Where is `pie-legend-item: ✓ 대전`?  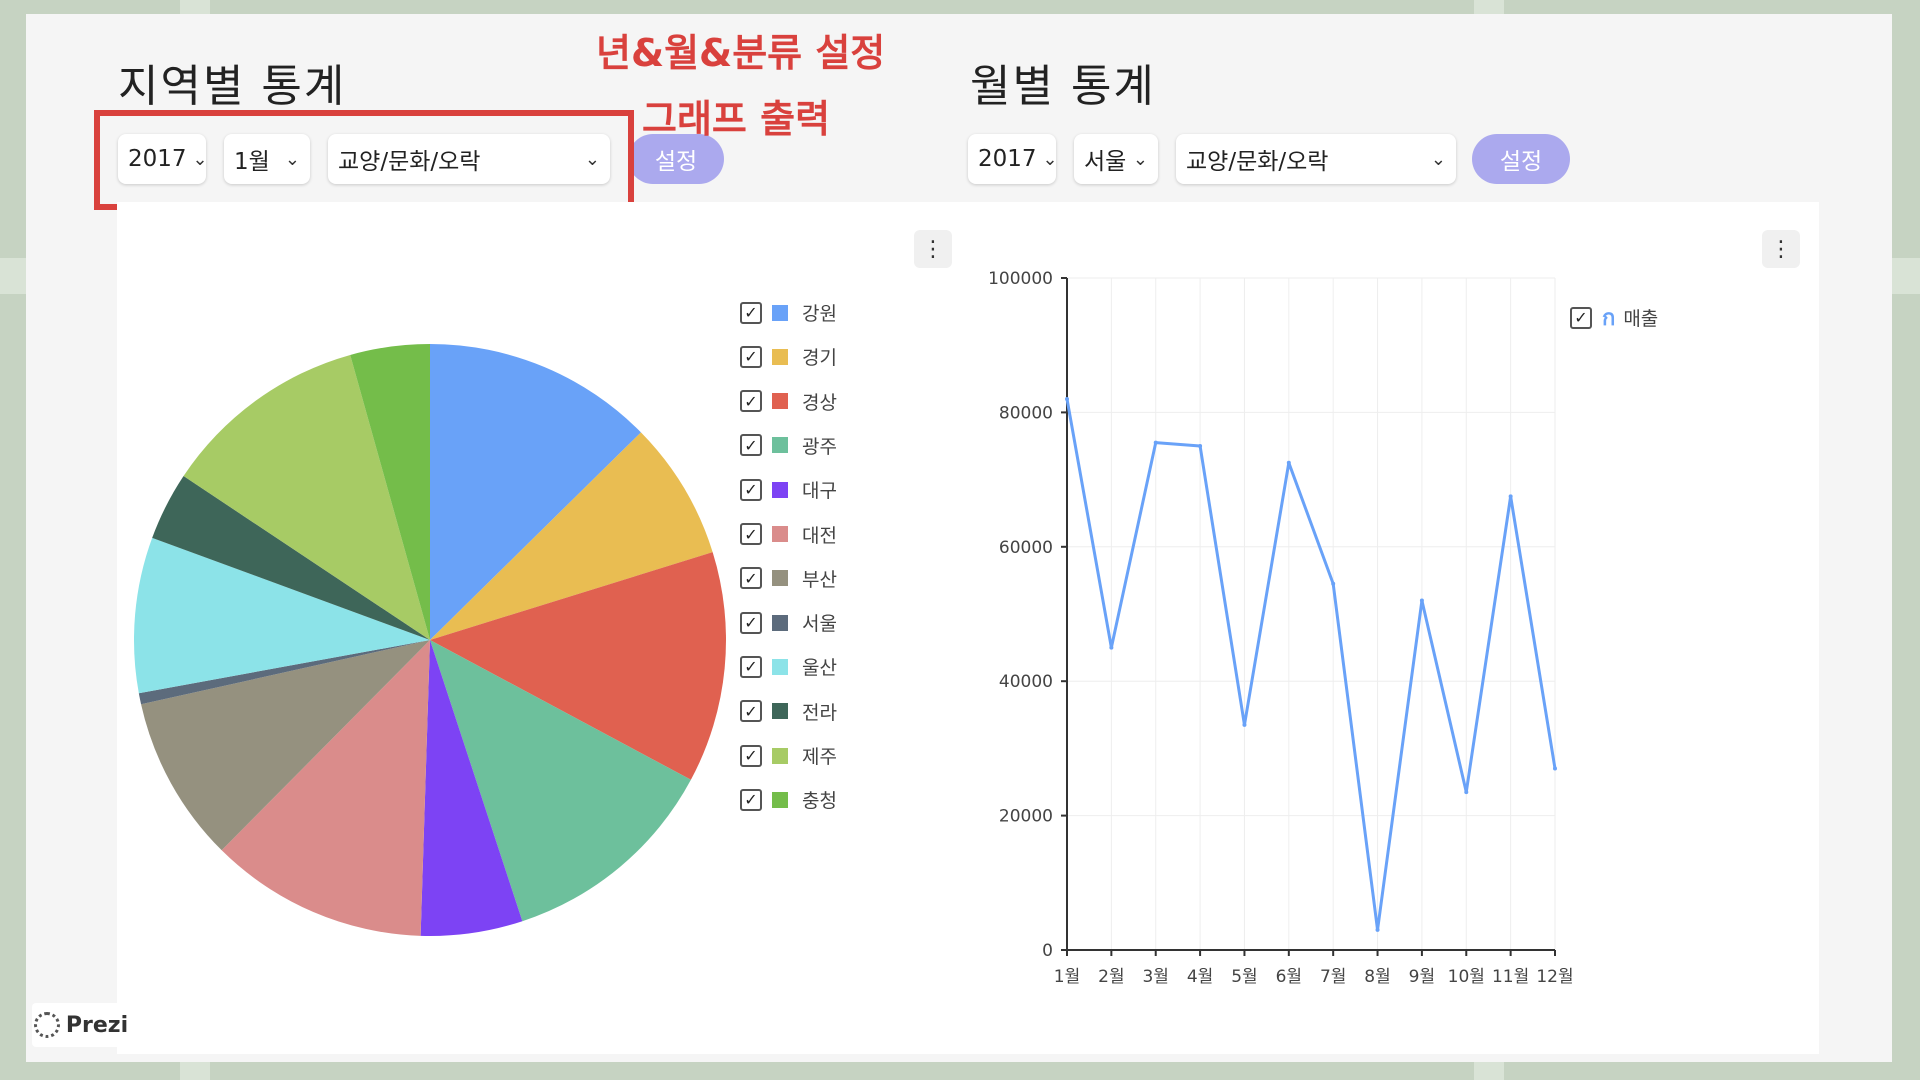
pie-legend-item: ✓ 대전 is located at coordinates (788, 534).